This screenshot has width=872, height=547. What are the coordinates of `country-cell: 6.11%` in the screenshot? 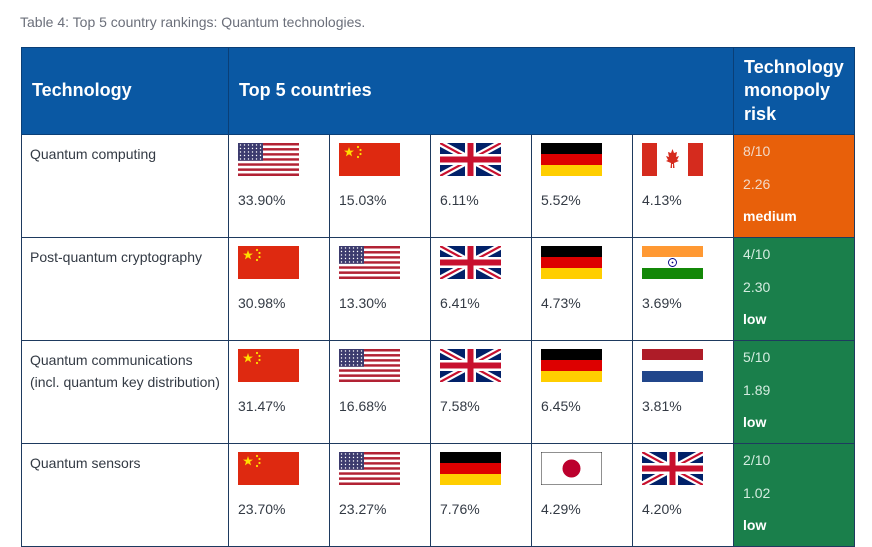 It's located at (481, 186).